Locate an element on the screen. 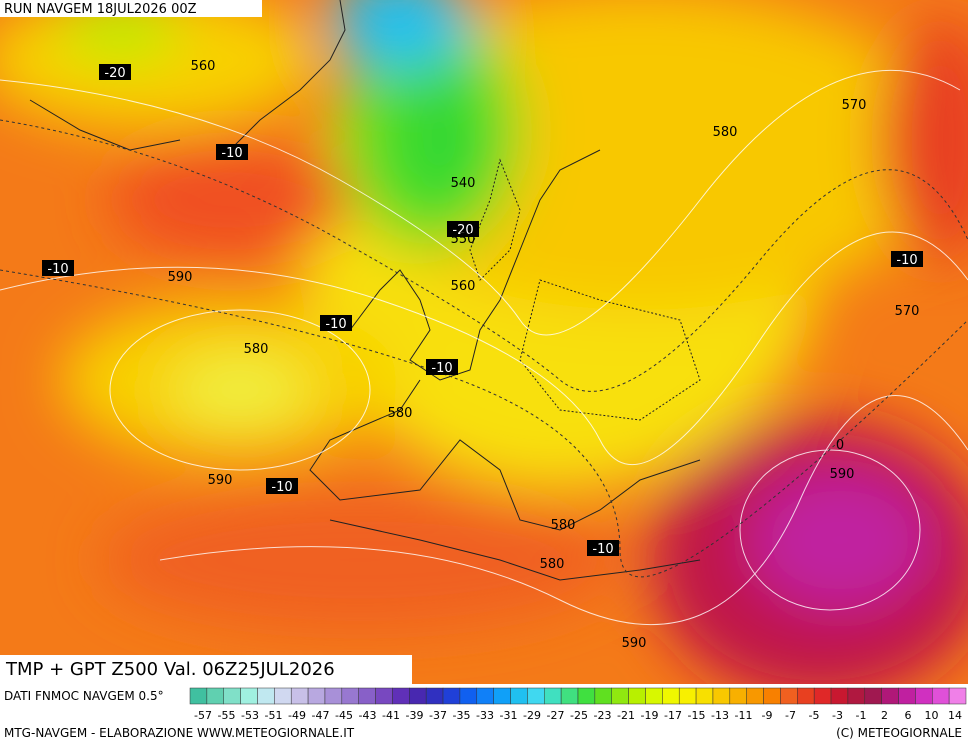  legend-label: -47 is located at coordinates (321, 715).